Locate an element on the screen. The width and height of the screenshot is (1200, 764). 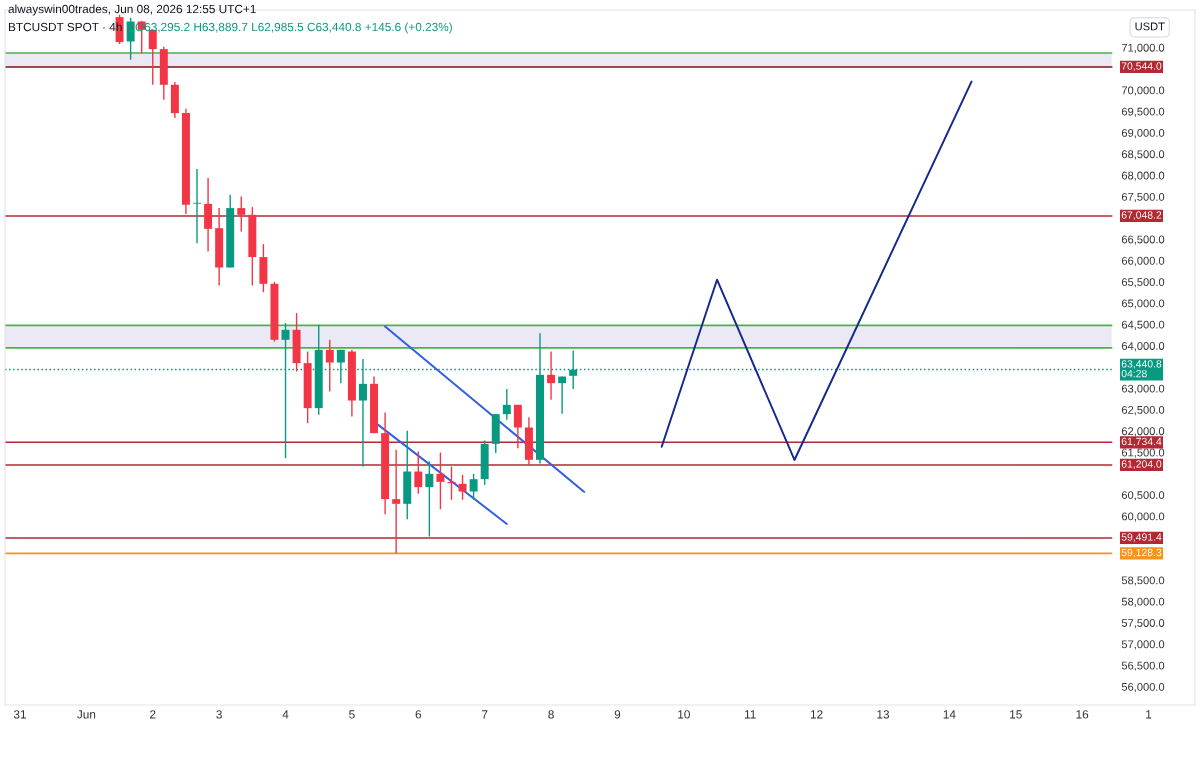
x-tick-label: 15 is located at coordinates (1016, 714).